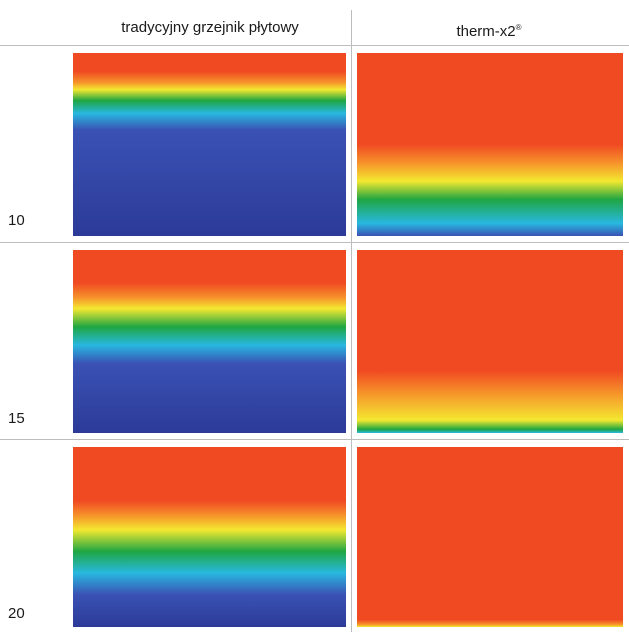 The image size is (629, 632). What do you see at coordinates (490, 45) in the screenshot?
I see `header-divider-right` at bounding box center [490, 45].